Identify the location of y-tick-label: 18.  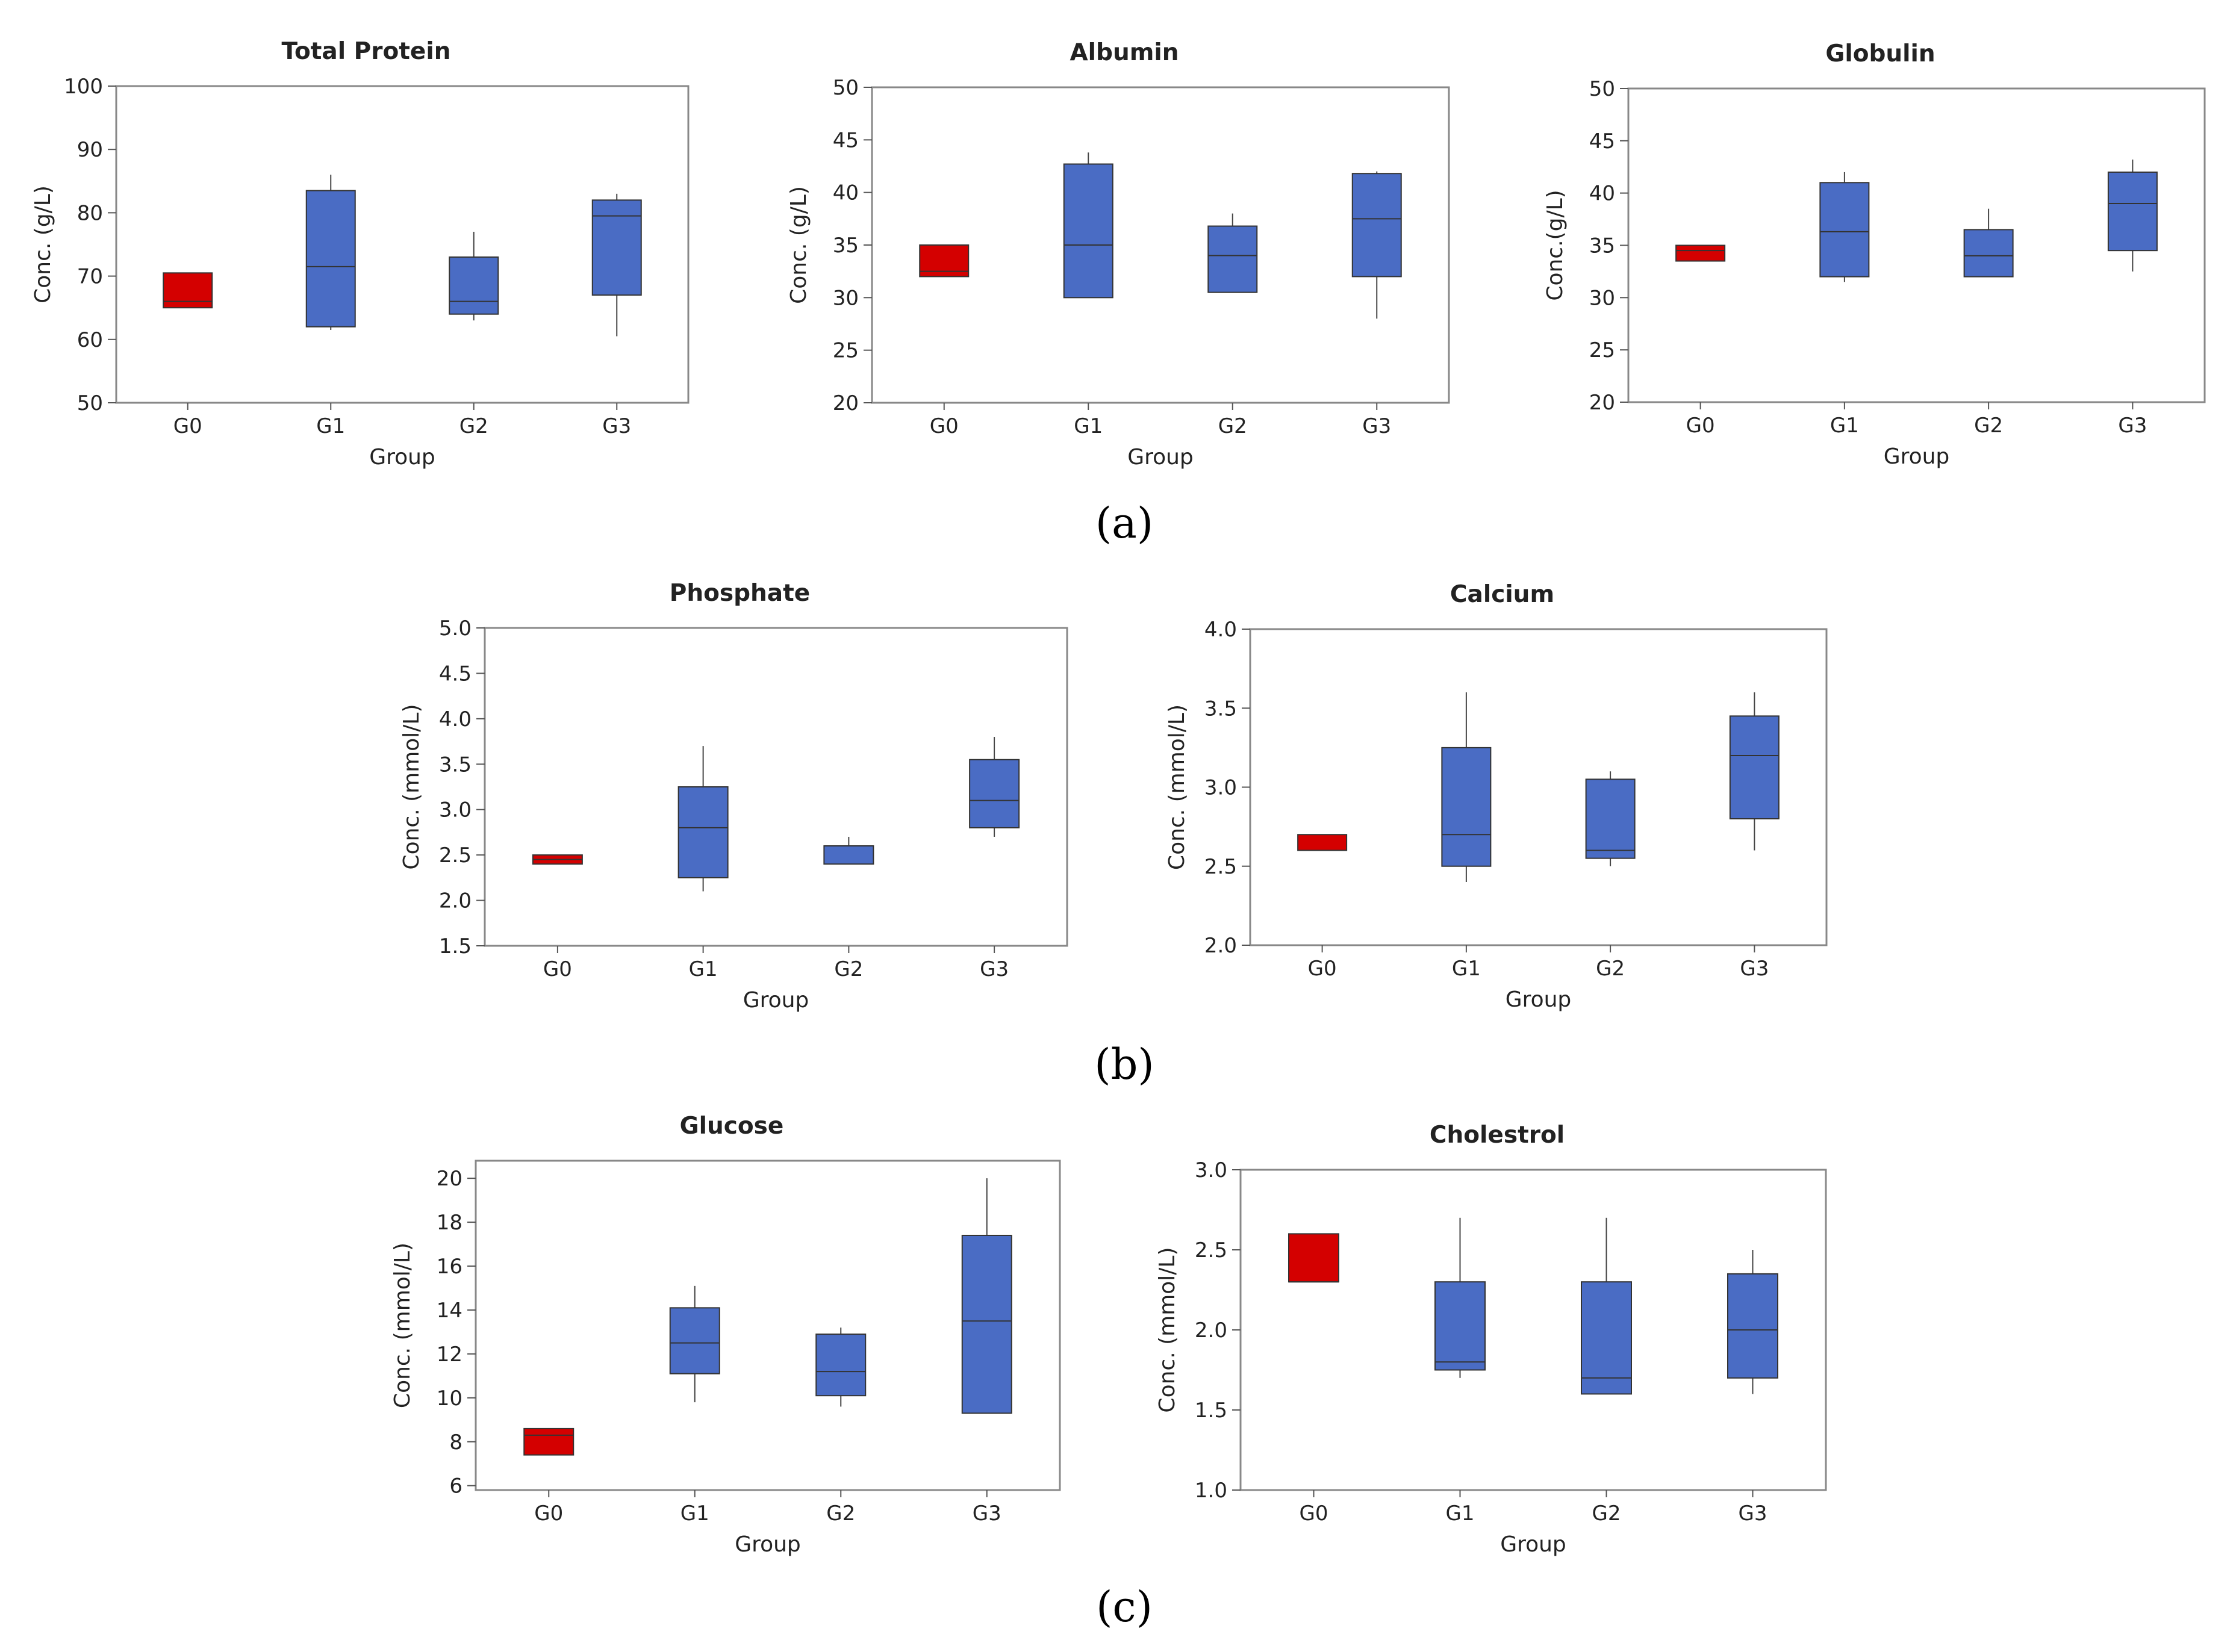
(449, 1223).